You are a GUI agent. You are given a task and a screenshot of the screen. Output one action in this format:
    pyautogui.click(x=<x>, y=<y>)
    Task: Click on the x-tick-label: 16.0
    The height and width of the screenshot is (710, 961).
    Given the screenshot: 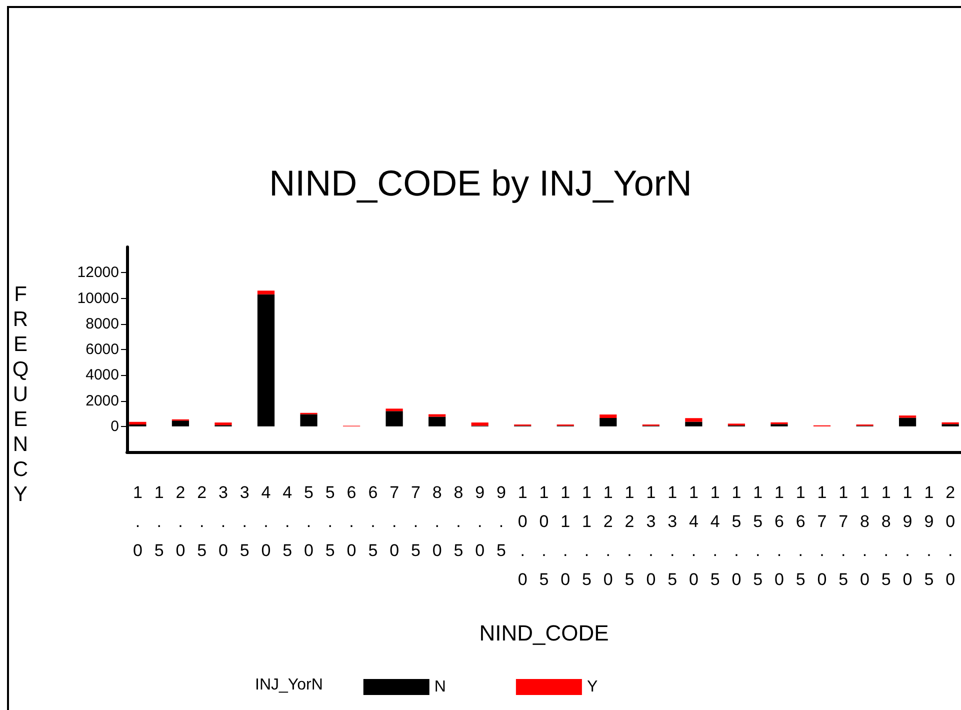 What is the action you would take?
    pyautogui.click(x=779, y=536)
    